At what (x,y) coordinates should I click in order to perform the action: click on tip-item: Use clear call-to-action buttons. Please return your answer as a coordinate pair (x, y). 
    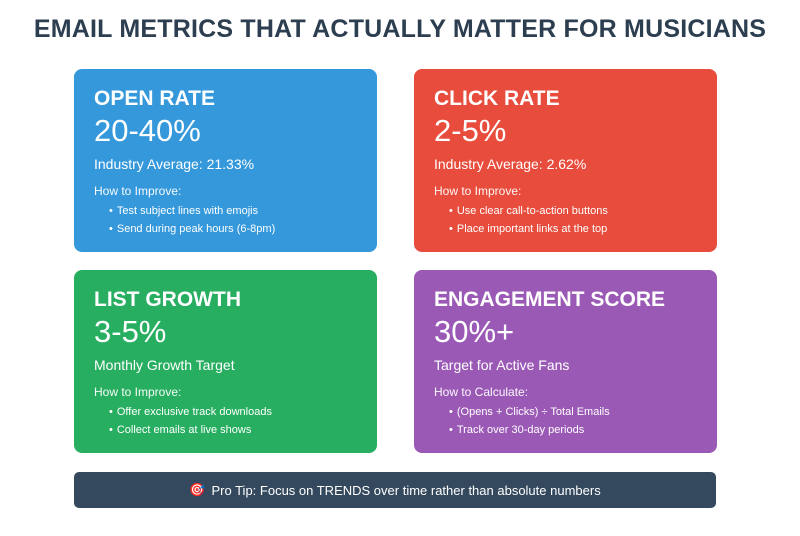
    Looking at the image, I should click on (573, 211).